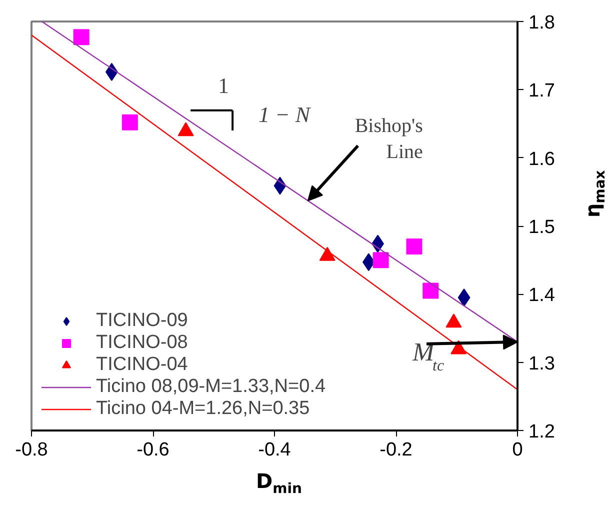 The width and height of the screenshot is (608, 508). What do you see at coordinates (211, 387) in the screenshot?
I see `legend-label: Ticino 08,09-M=1.33,N=0.4` at bounding box center [211, 387].